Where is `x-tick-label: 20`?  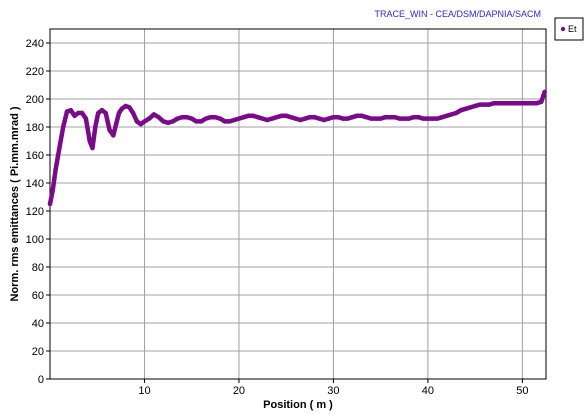 x-tick-label: 20 is located at coordinates (239, 391).